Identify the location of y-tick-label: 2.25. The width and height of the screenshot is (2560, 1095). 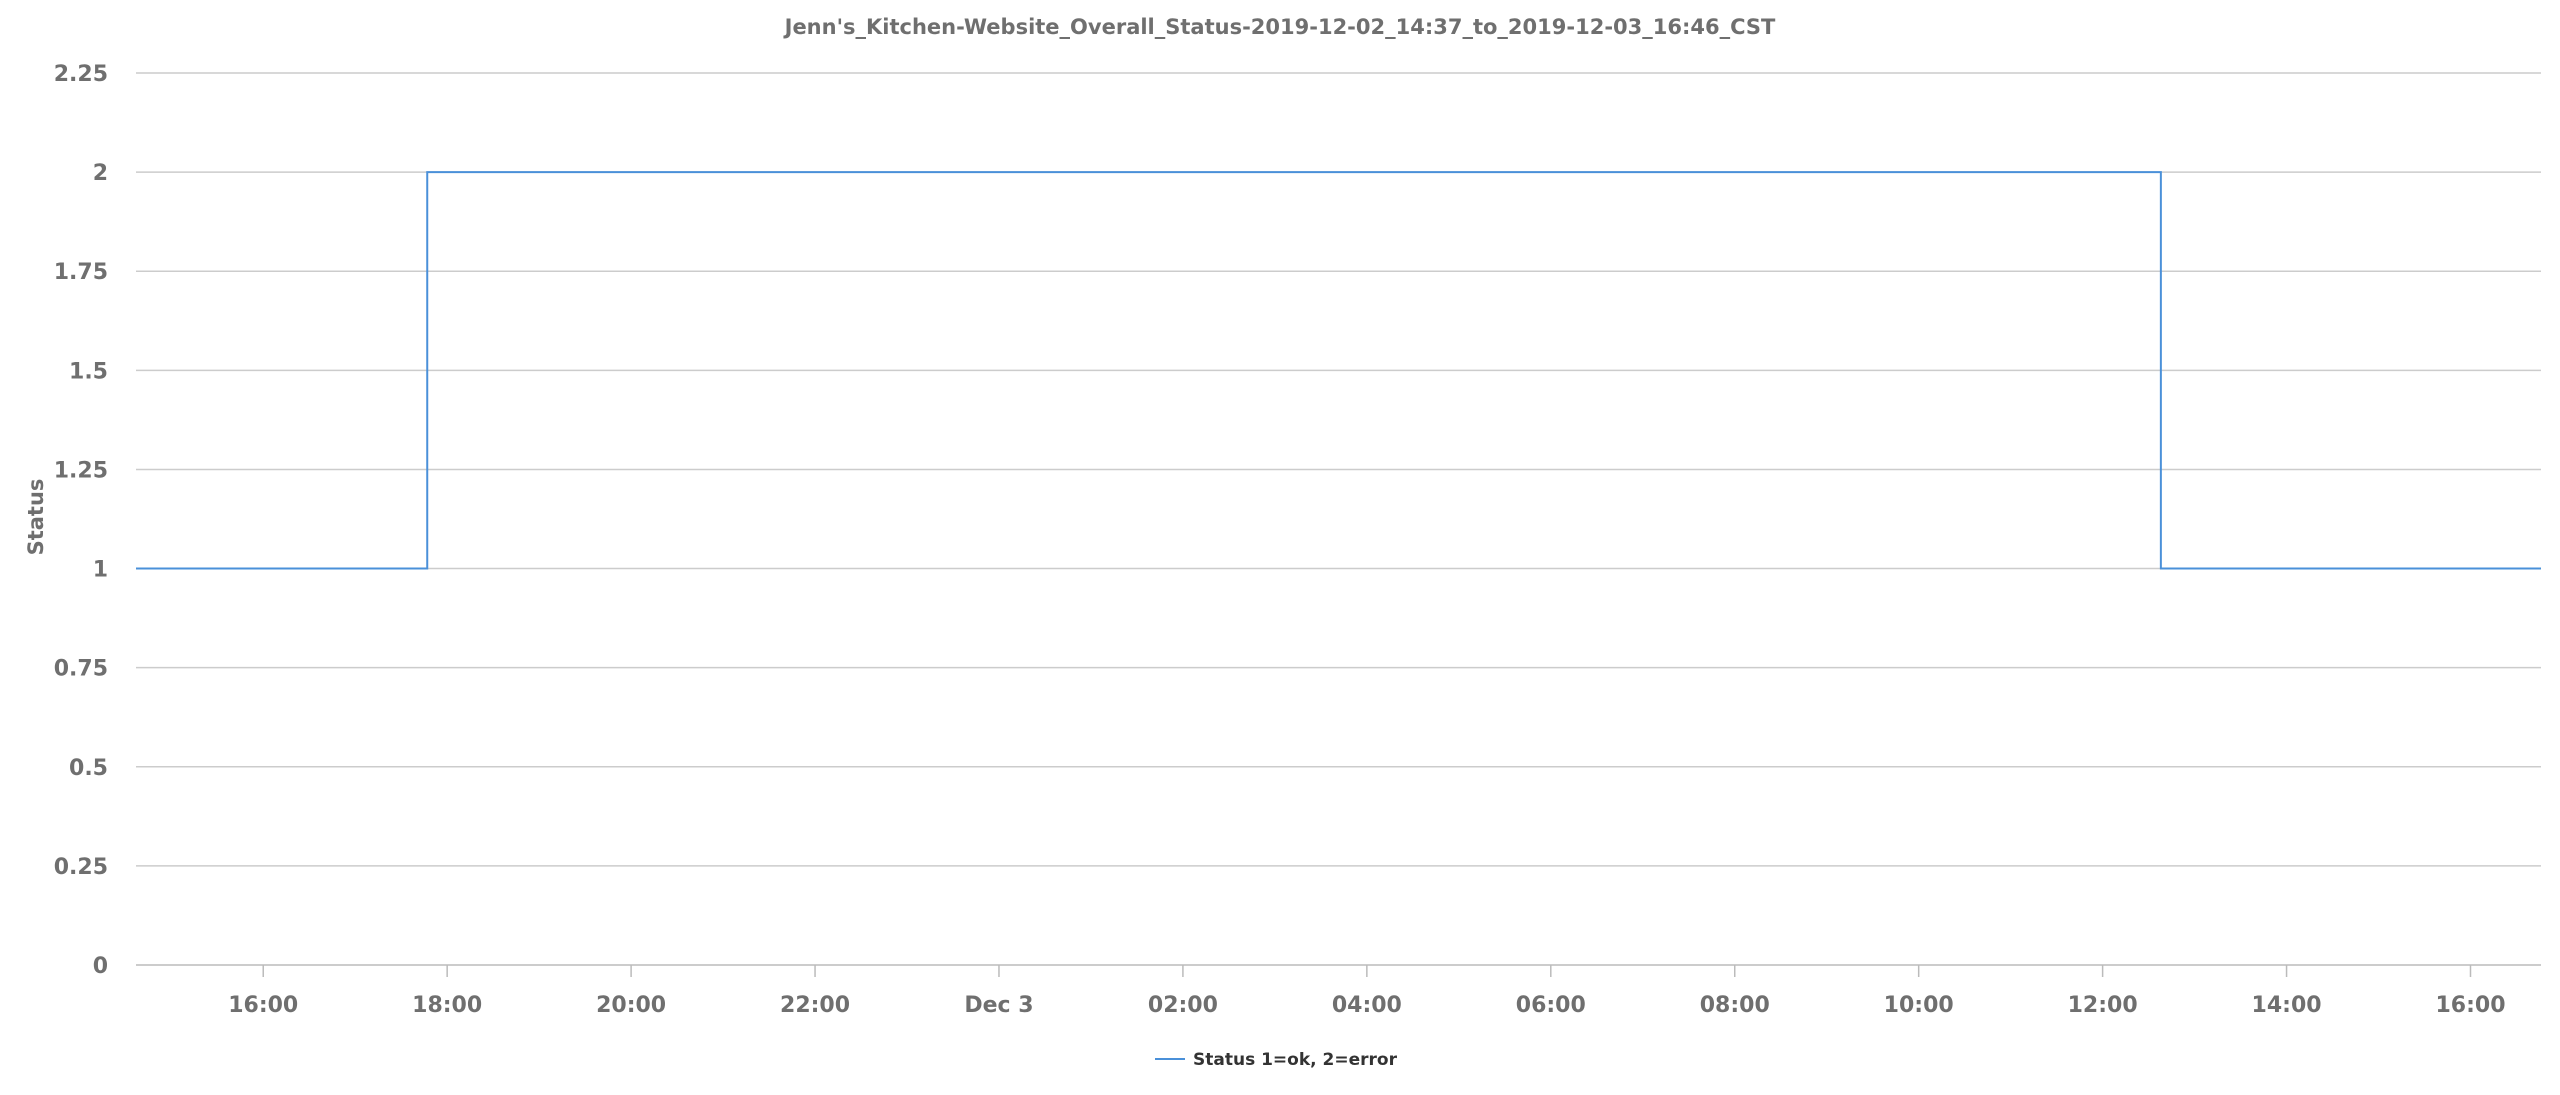
(81, 74).